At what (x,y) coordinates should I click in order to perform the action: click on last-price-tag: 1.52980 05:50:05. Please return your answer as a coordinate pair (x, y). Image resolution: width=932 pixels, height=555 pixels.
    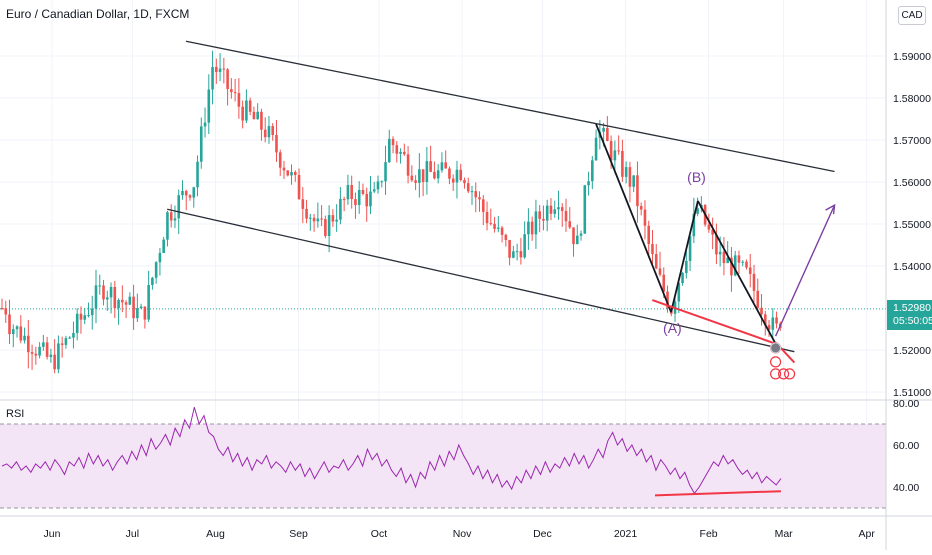
    Looking at the image, I should click on (909, 314).